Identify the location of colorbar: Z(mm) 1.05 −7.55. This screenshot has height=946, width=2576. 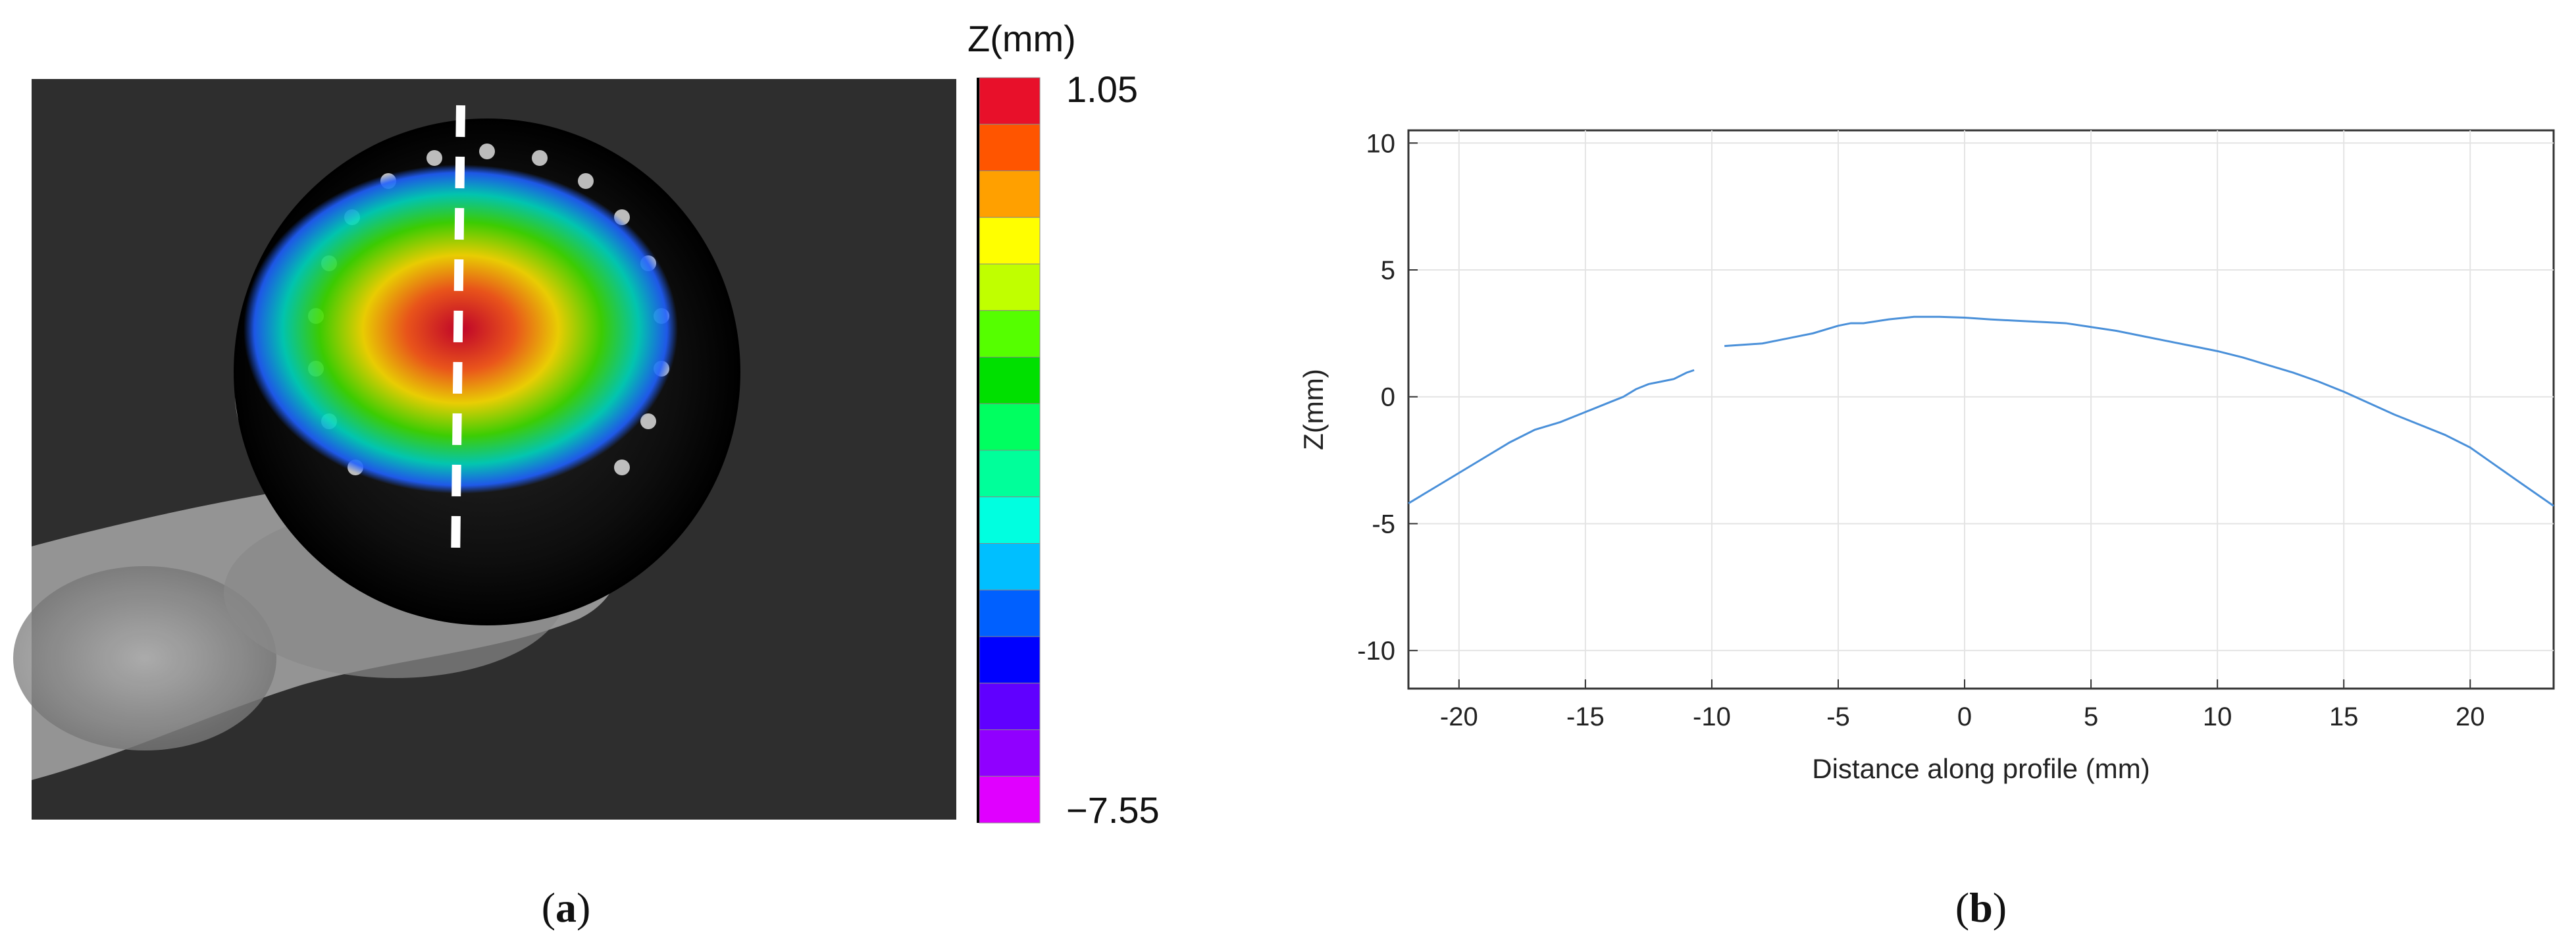
(1063, 424).